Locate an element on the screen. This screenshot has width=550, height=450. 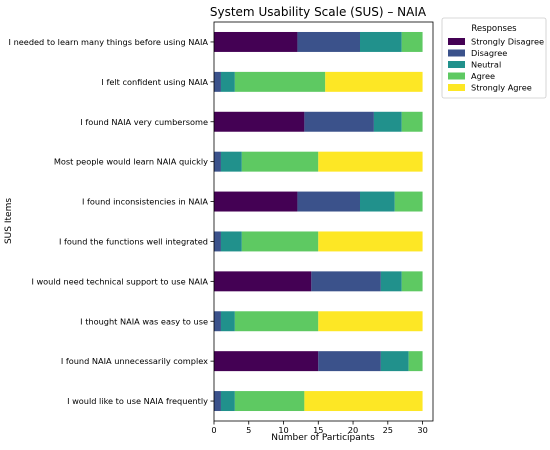
legend-swatch-agree is located at coordinates (456, 76).